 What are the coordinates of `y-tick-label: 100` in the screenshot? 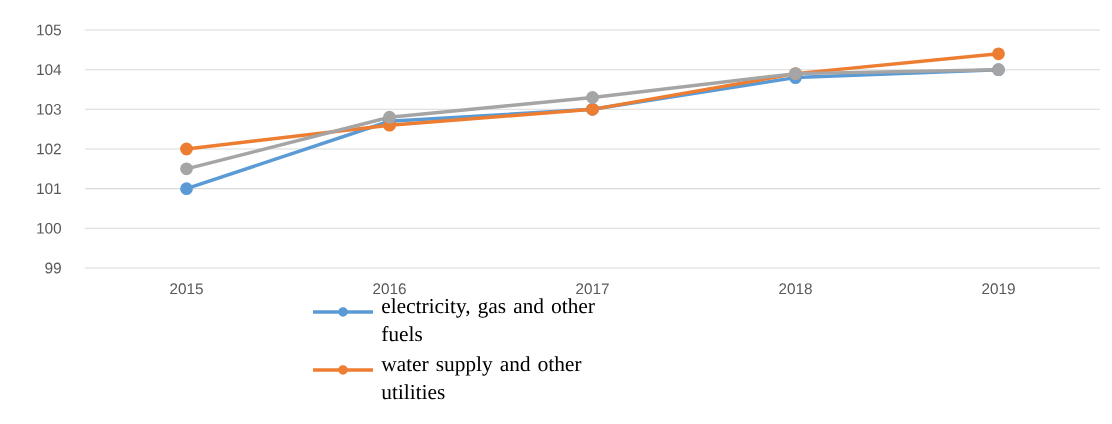 It's located at (49, 228).